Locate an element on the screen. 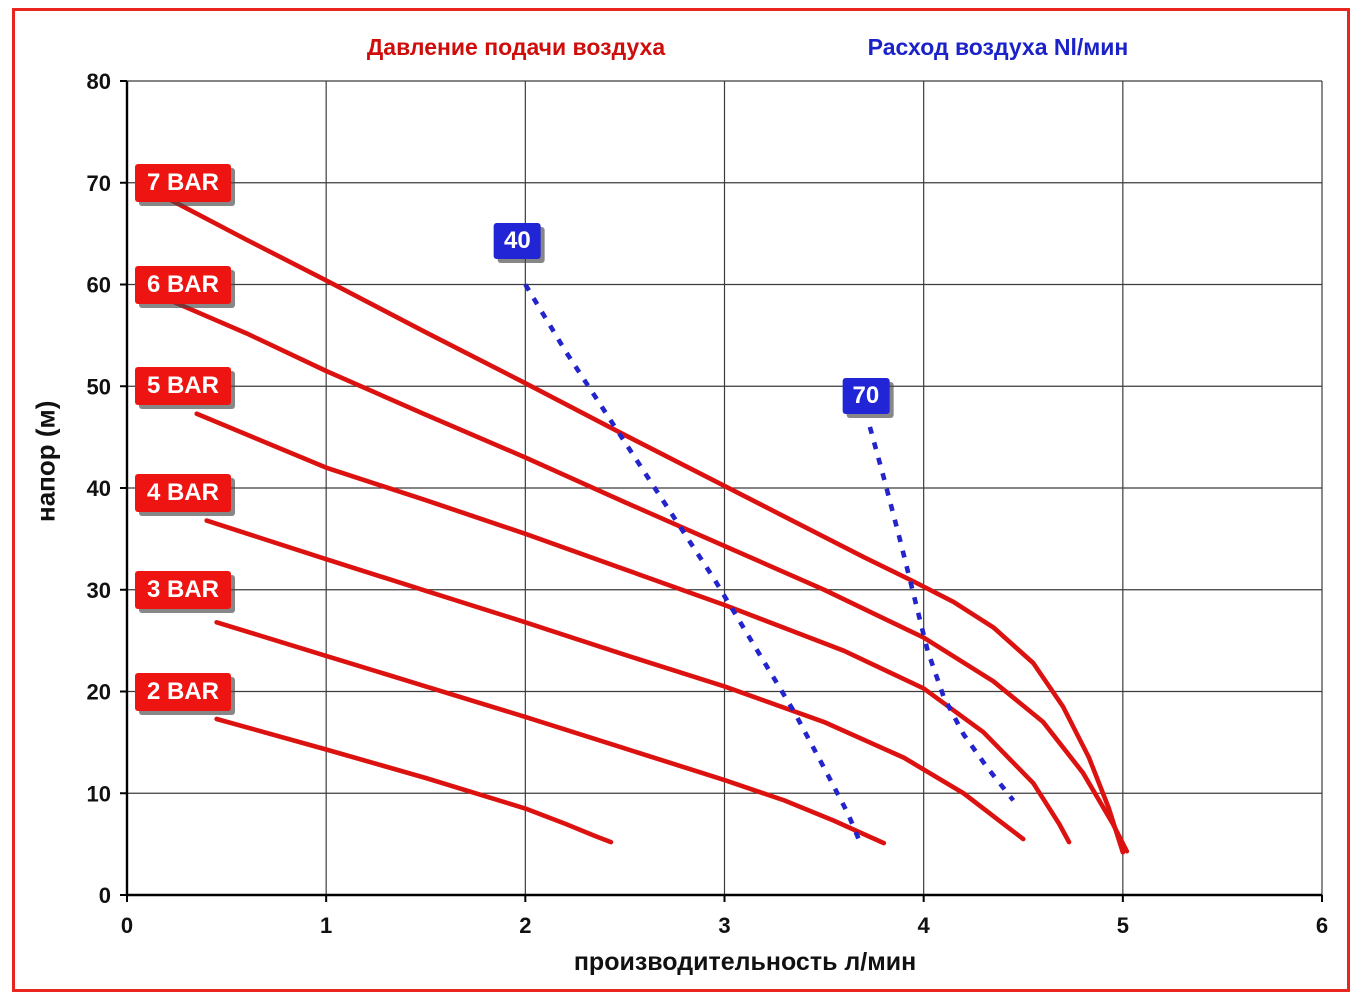 This screenshot has width=1362, height=1000. y-tick-label: 80 is located at coordinates (99, 81).